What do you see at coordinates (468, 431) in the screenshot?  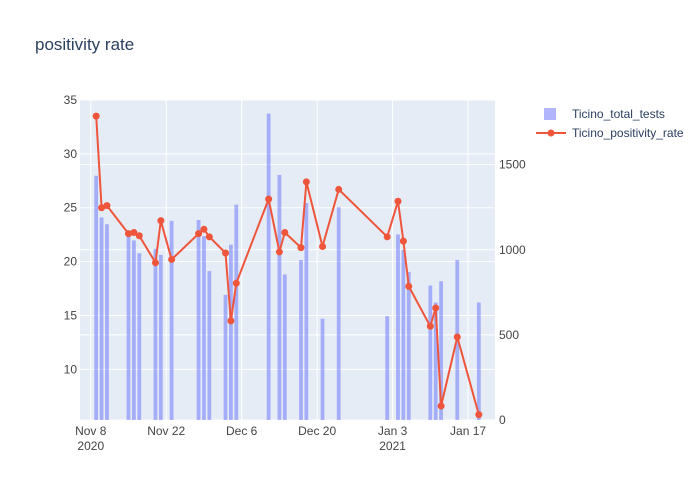 I see `x-tick-label: Jan 17` at bounding box center [468, 431].